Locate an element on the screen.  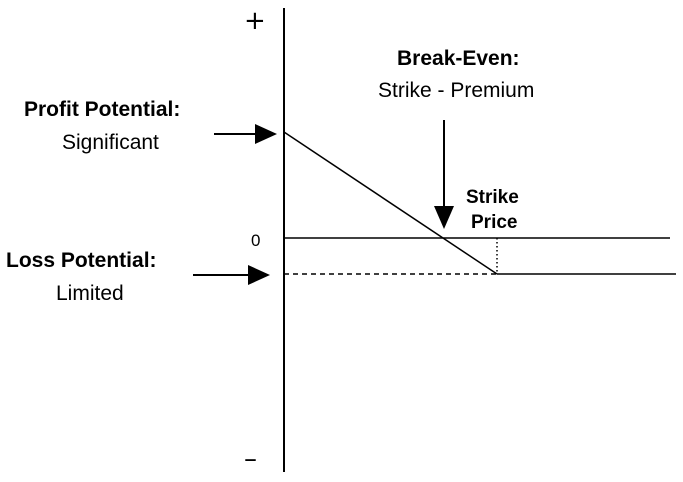
break-even-title: Break-Even: is located at coordinates (458, 58).